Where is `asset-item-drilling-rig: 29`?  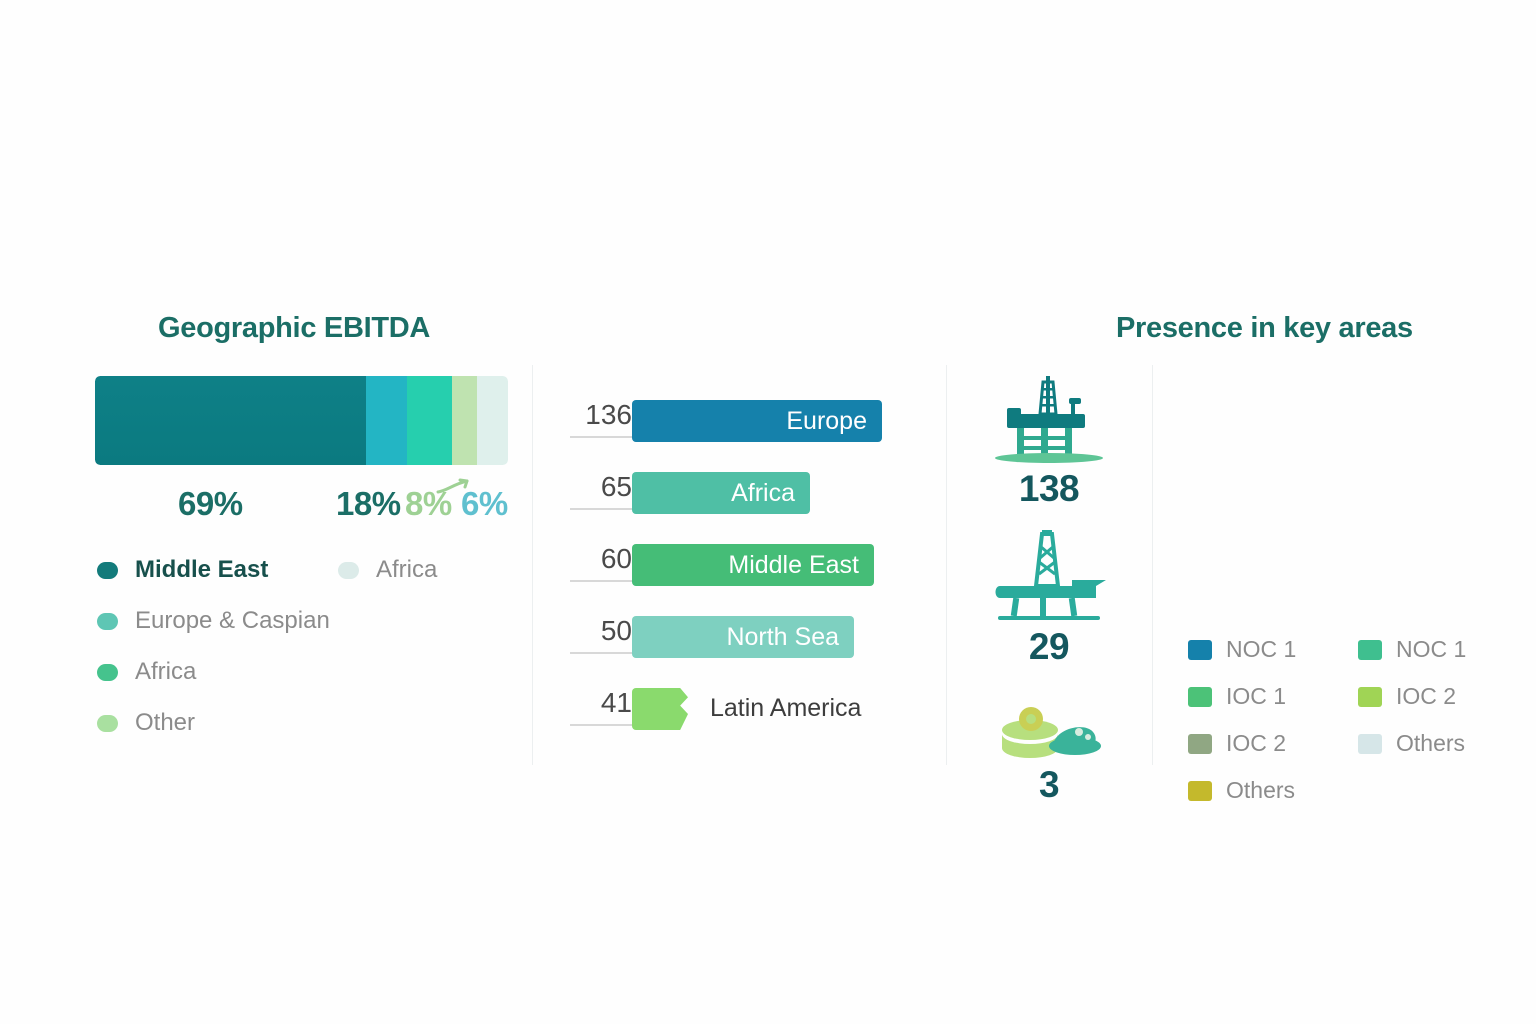
asset-item-drilling-rig: 29 is located at coordinates (1049, 598).